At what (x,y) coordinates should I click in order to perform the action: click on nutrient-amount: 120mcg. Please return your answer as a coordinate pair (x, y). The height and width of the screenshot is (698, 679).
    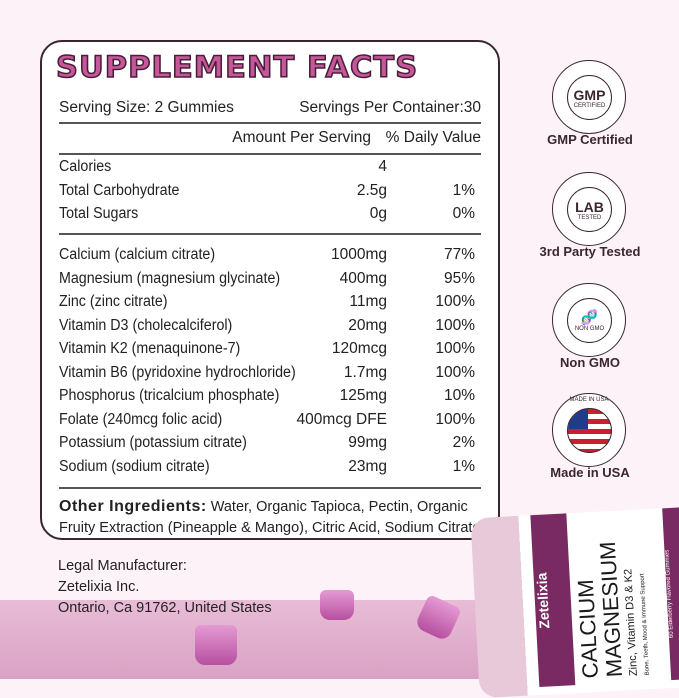
    Looking at the image, I should click on (359, 348).